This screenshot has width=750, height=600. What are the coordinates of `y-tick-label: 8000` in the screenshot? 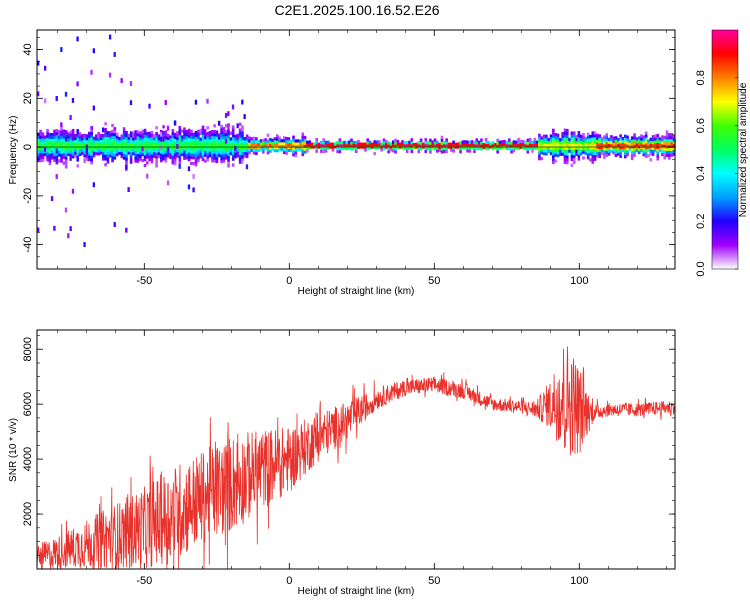 It's located at (28, 349).